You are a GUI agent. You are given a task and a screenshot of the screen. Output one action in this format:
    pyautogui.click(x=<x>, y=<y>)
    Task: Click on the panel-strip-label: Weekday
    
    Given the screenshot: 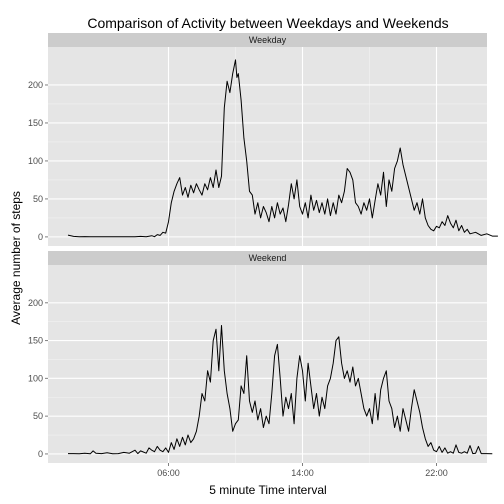 What is the action you would take?
    pyautogui.click(x=268, y=40)
    